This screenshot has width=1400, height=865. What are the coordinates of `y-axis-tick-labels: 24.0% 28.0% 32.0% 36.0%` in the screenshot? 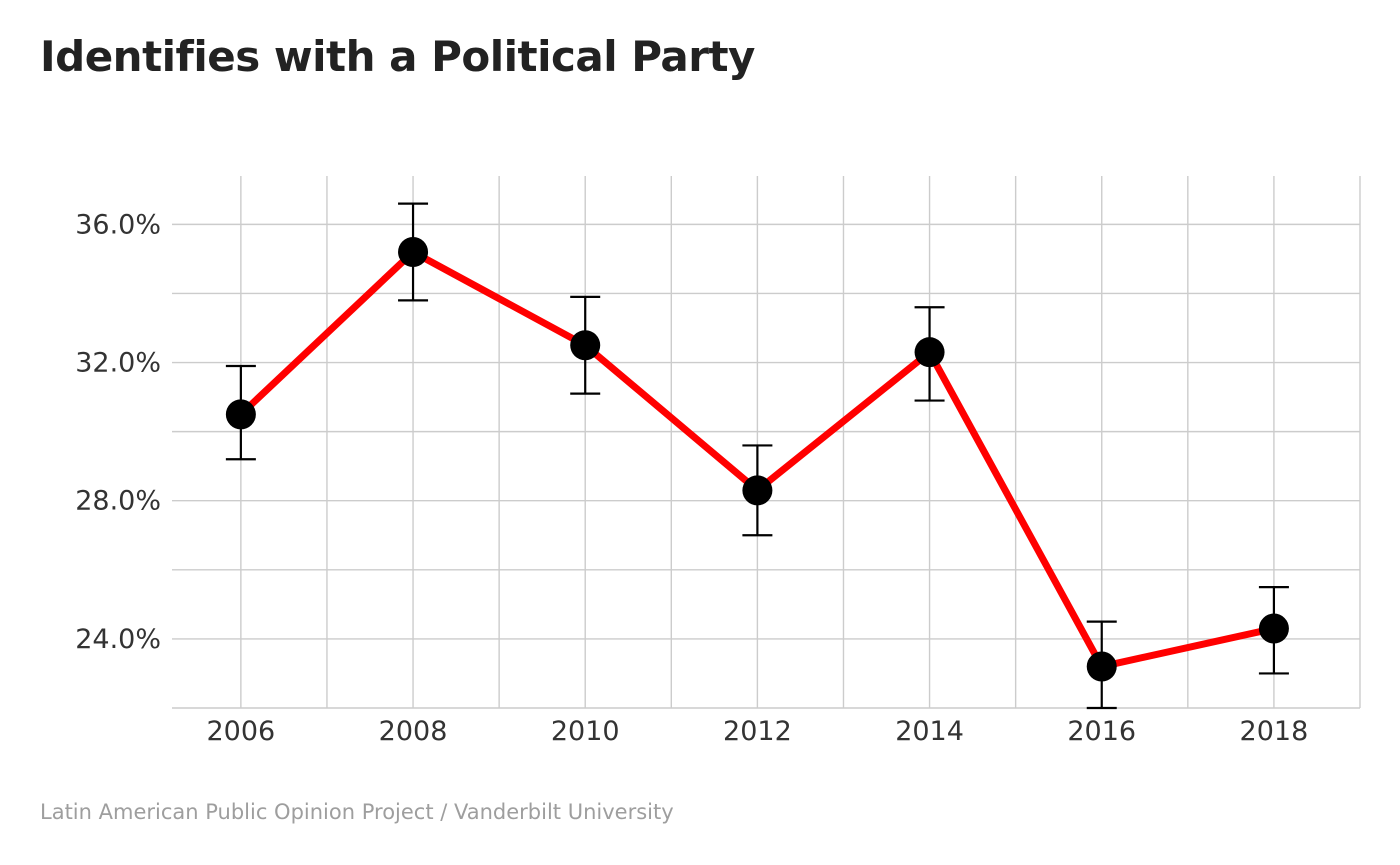 It's located at (118, 432).